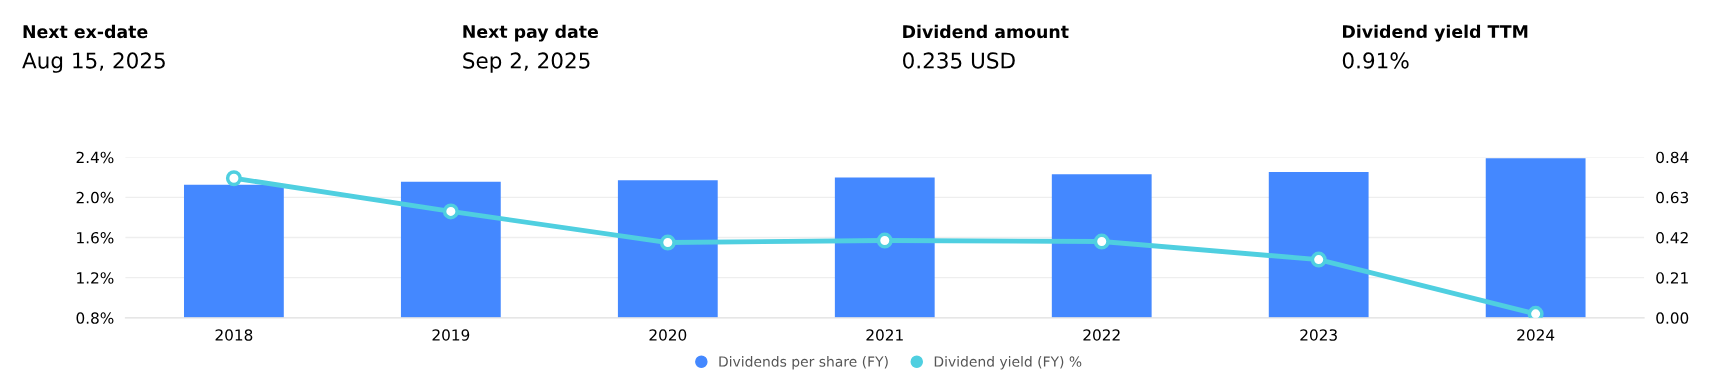  What do you see at coordinates (526, 62) in the screenshot?
I see `text: Sep 2, 2025` at bounding box center [526, 62].